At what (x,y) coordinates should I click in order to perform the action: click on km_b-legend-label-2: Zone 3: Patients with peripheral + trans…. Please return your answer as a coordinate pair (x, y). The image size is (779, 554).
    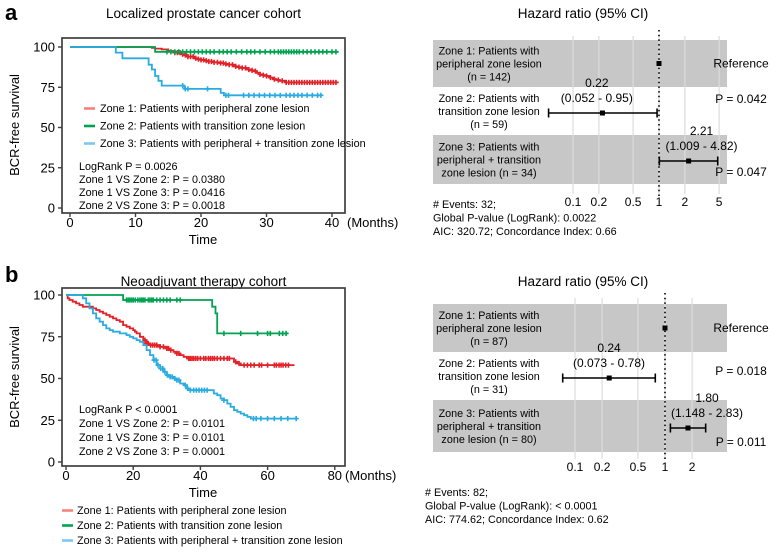
    Looking at the image, I should click on (210, 541).